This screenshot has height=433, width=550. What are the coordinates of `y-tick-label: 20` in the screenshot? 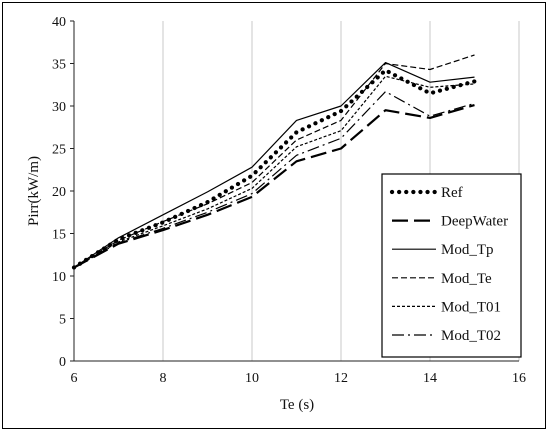 It's located at (59, 192).